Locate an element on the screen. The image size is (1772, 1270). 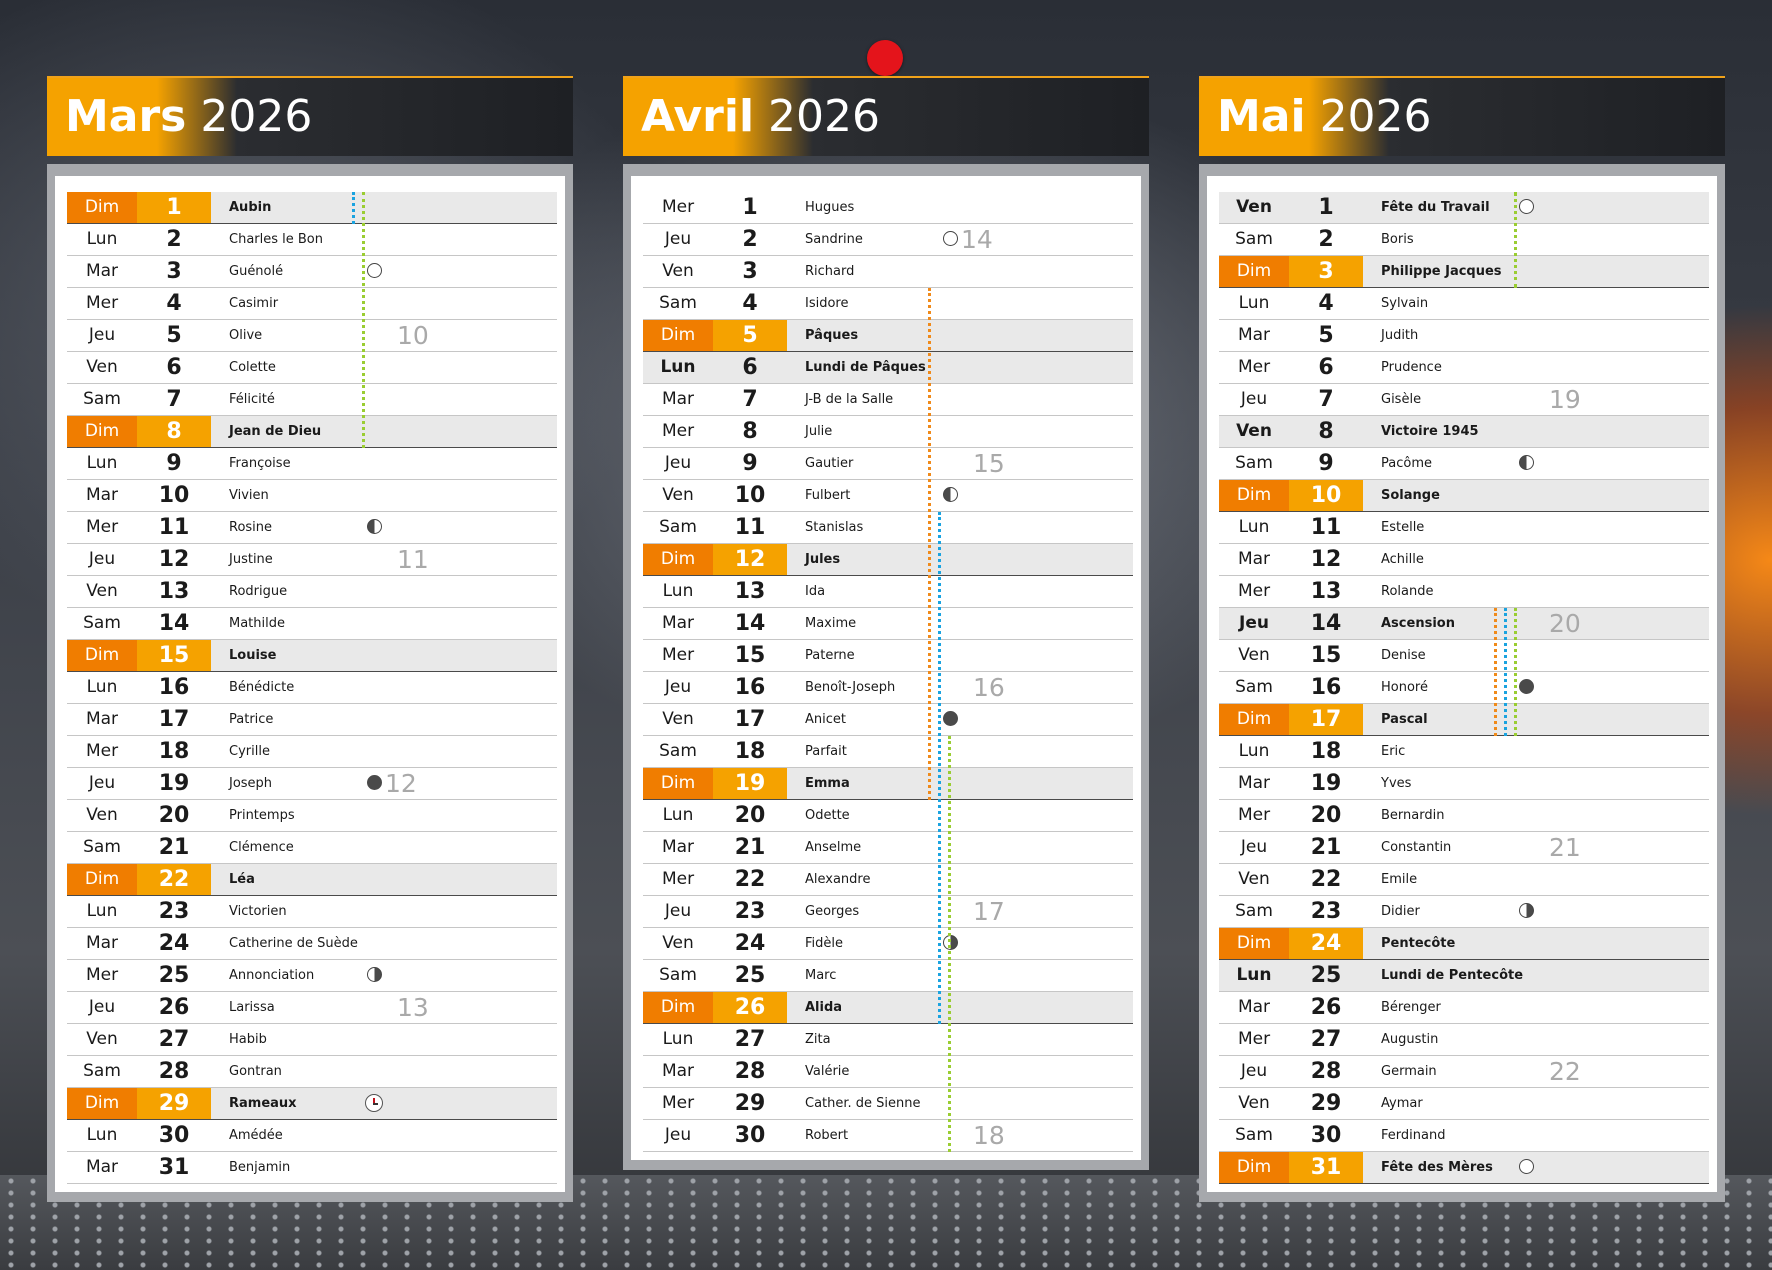
week-number: 15 is located at coordinates (989, 463).